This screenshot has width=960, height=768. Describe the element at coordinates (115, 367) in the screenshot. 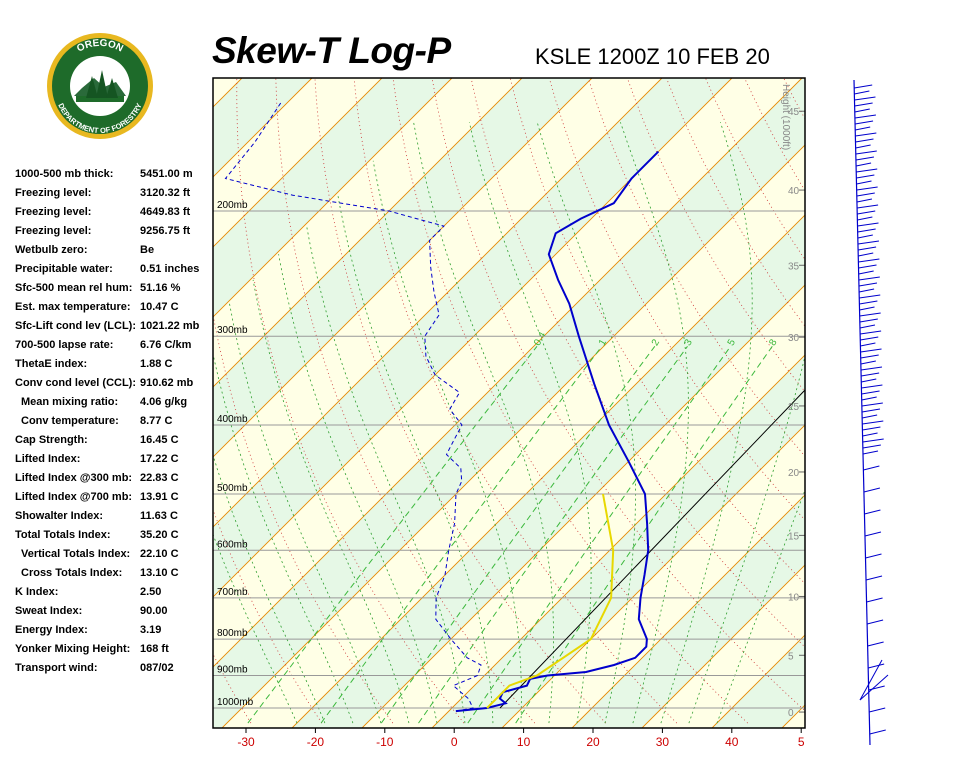

I see `index-row: ThetaE index: 1.88 C` at that location.